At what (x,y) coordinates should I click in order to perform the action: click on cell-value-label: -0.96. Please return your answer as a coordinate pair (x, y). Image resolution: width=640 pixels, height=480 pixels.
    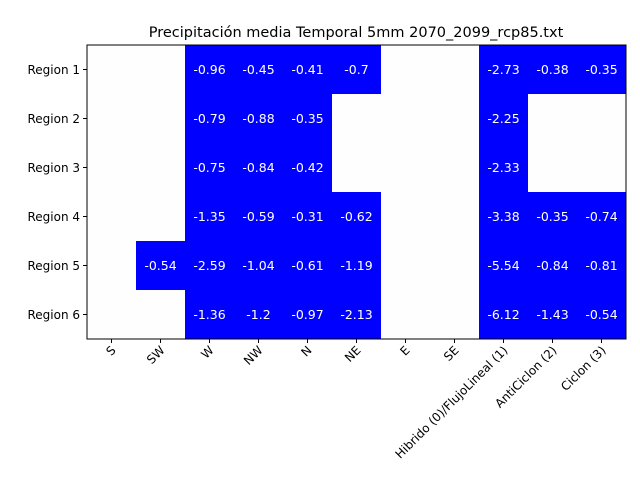
    Looking at the image, I should click on (209, 69).